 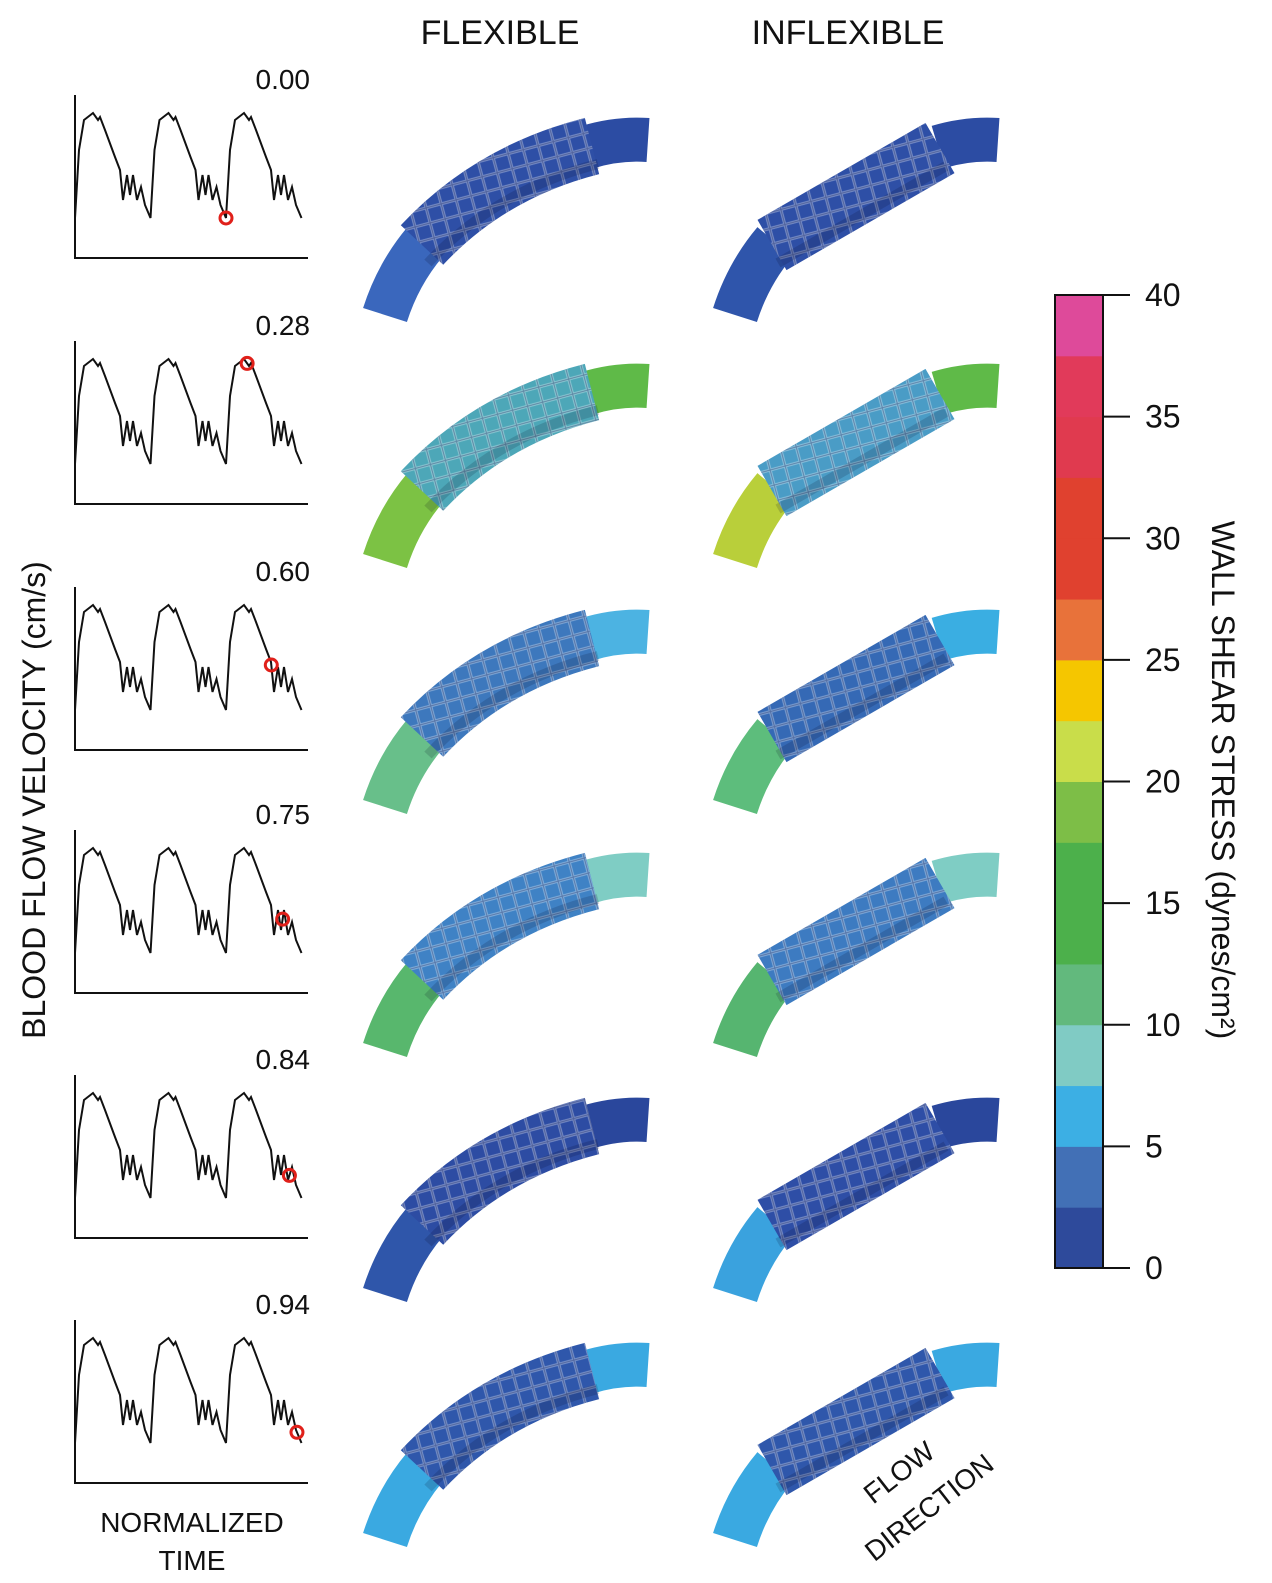 I want to click on colorbar-tick-label: 30, so click(x=1163, y=538).